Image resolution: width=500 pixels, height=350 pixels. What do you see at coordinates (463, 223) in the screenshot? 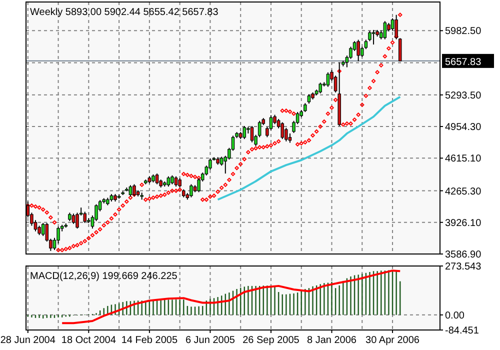
I see `y-tick-label: 3926.10` at bounding box center [463, 223].